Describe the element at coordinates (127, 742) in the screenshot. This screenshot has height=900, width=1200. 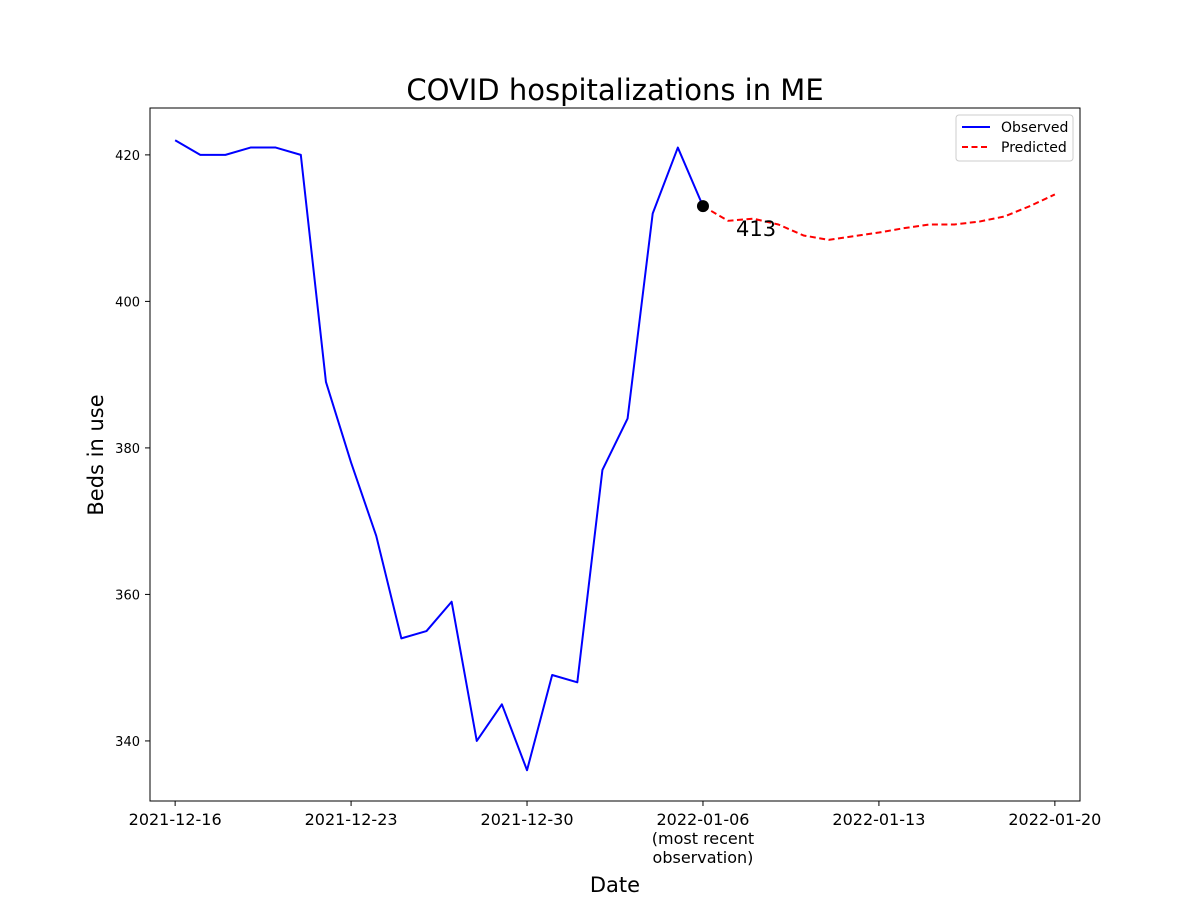
I see `y-tick-label: 340` at that location.